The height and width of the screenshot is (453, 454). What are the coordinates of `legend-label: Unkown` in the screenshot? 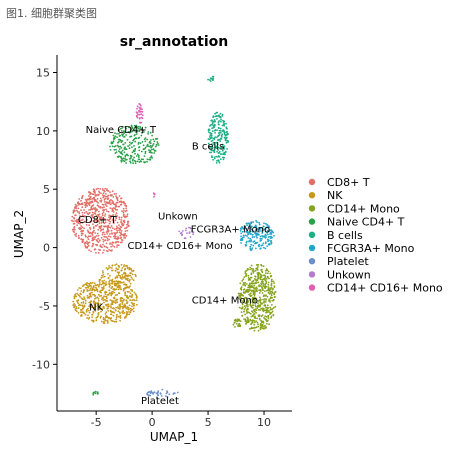 It's located at (349, 274).